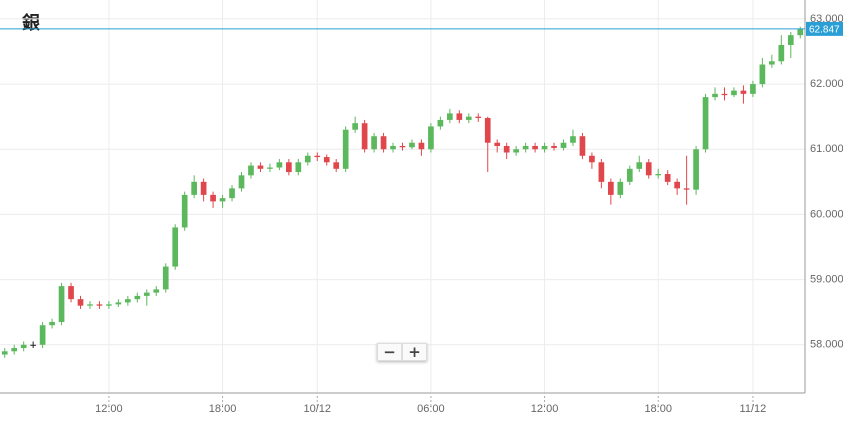  What do you see at coordinates (826, 280) in the screenshot?
I see `y-tick-label: 59.000` at bounding box center [826, 280].